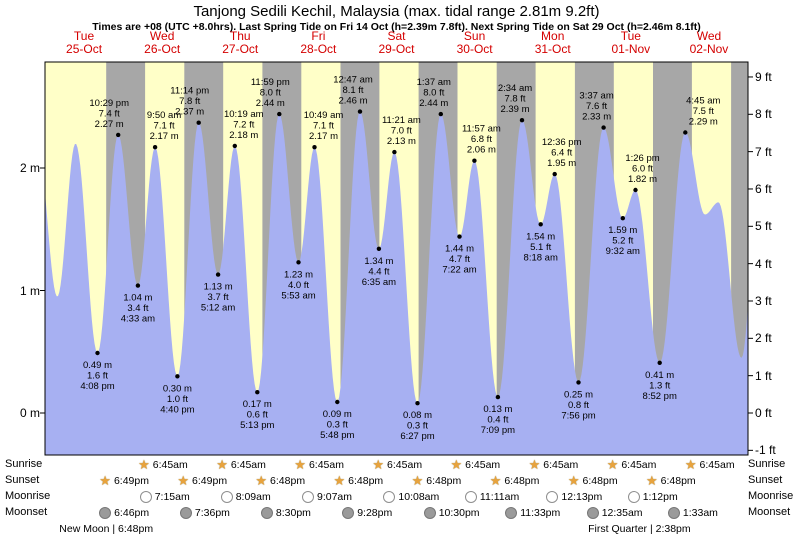 This screenshot has height=539, width=793. I want to click on tide-annotation: 1.6 ft, so click(97, 376).